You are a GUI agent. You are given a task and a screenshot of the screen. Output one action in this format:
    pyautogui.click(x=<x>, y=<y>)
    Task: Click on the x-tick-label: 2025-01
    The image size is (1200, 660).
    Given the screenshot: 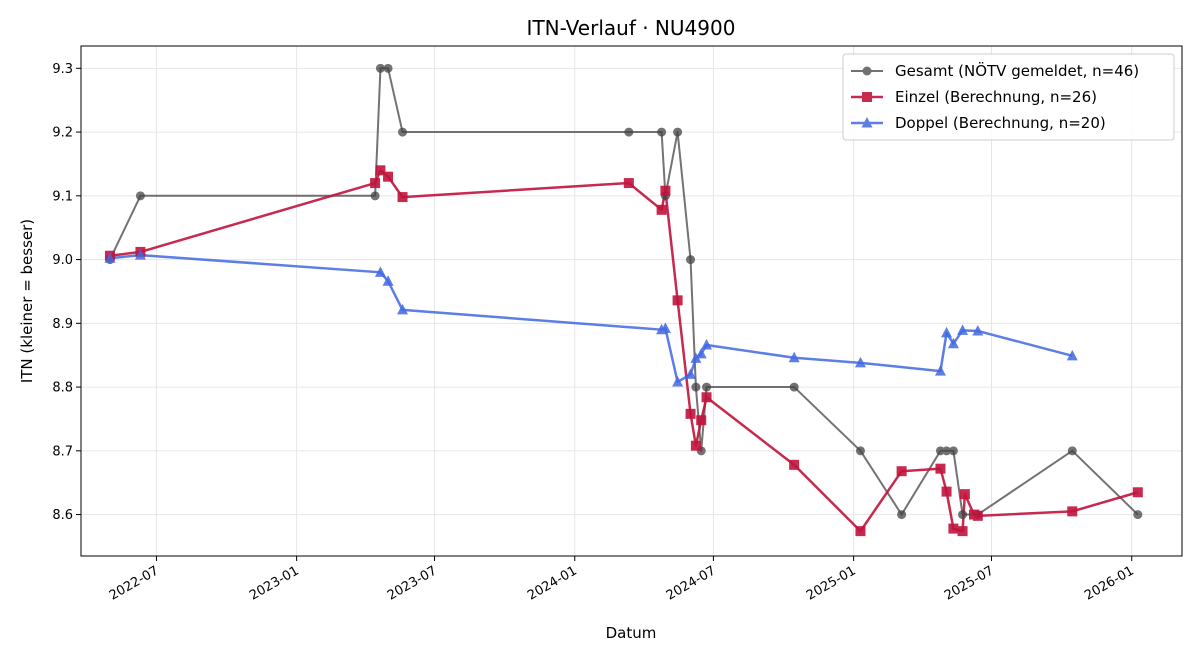 What is the action you would take?
    pyautogui.click(x=831, y=583)
    